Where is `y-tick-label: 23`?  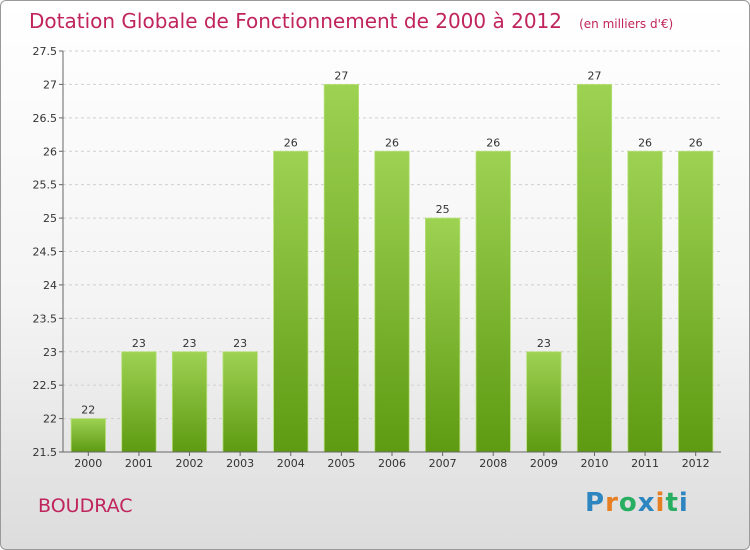 y-tick-label: 23 is located at coordinates (50, 352).